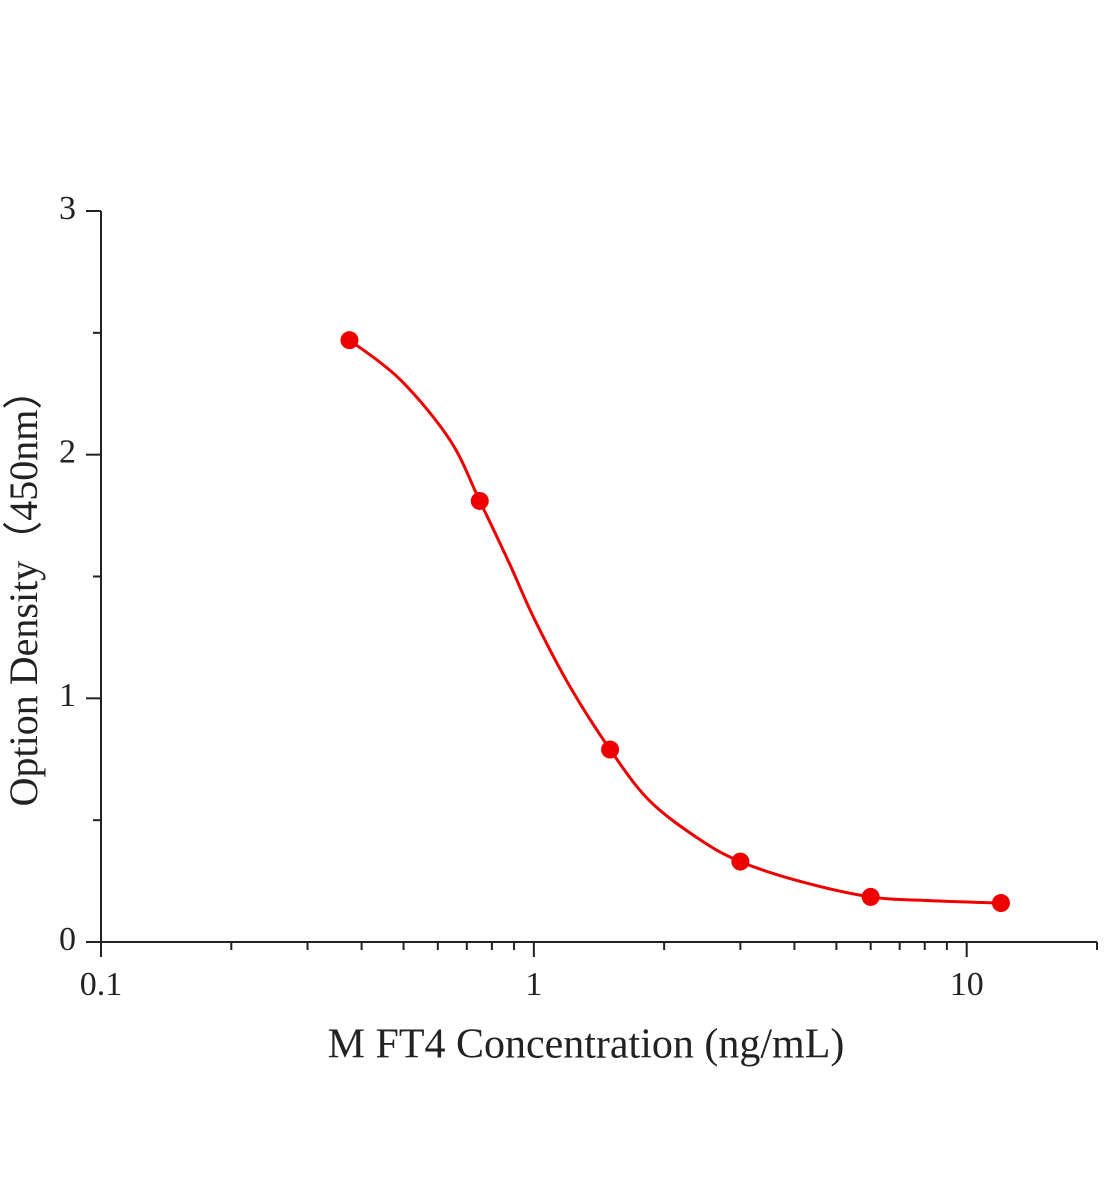 The width and height of the screenshot is (1104, 1200). What do you see at coordinates (533, 984) in the screenshot?
I see `x-tick-label: 1` at bounding box center [533, 984].